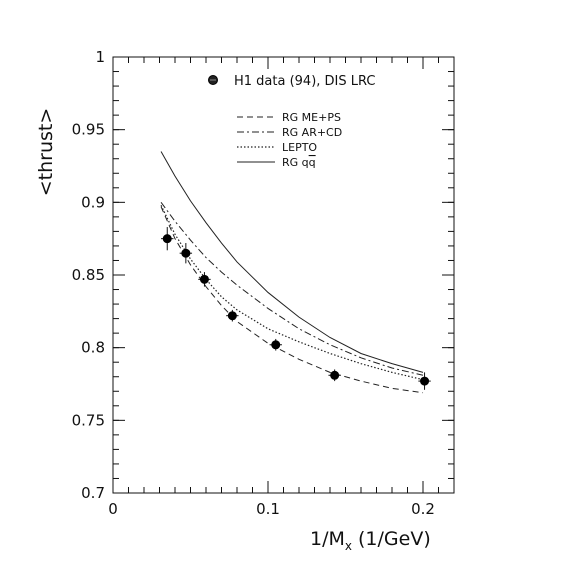 This screenshot has width=567, height=567. I want to click on legend-label-data: H1 data (94), DIS LRC, so click(304, 81).